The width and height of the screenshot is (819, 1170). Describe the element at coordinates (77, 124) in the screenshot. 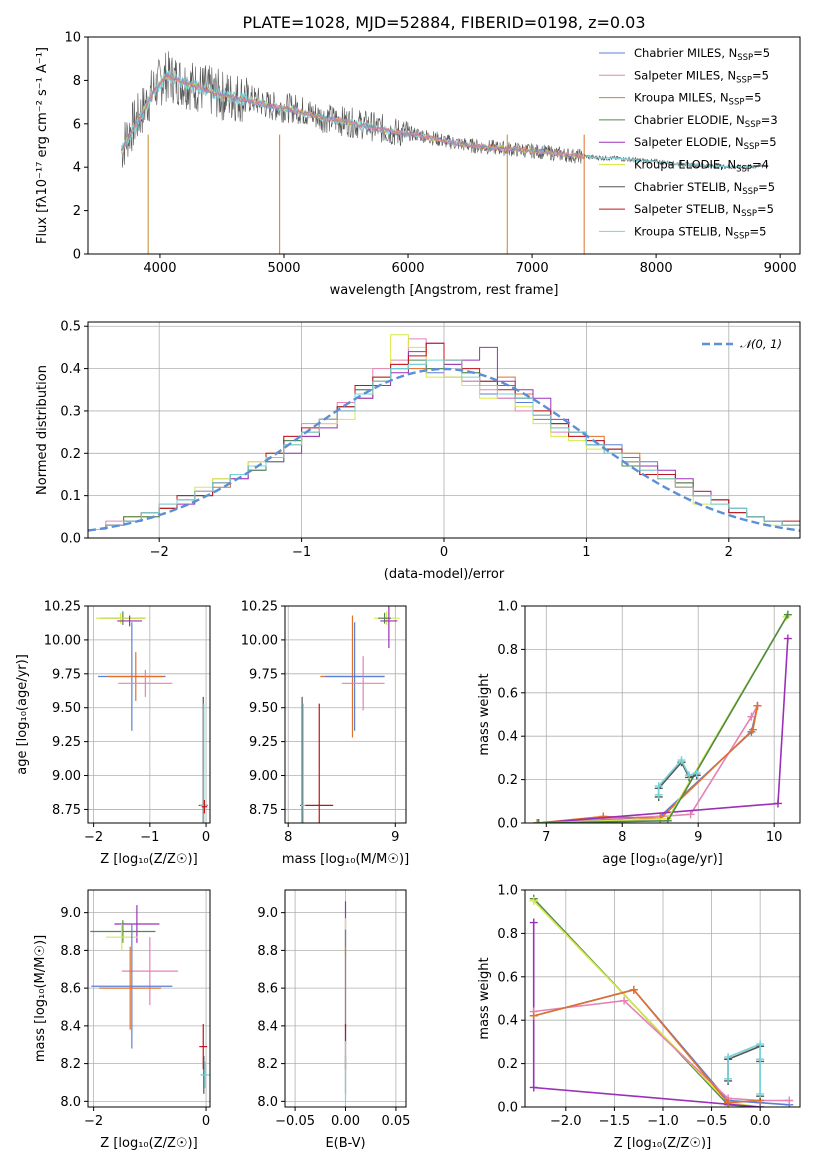

I see `y-tick-label: 6` at that location.